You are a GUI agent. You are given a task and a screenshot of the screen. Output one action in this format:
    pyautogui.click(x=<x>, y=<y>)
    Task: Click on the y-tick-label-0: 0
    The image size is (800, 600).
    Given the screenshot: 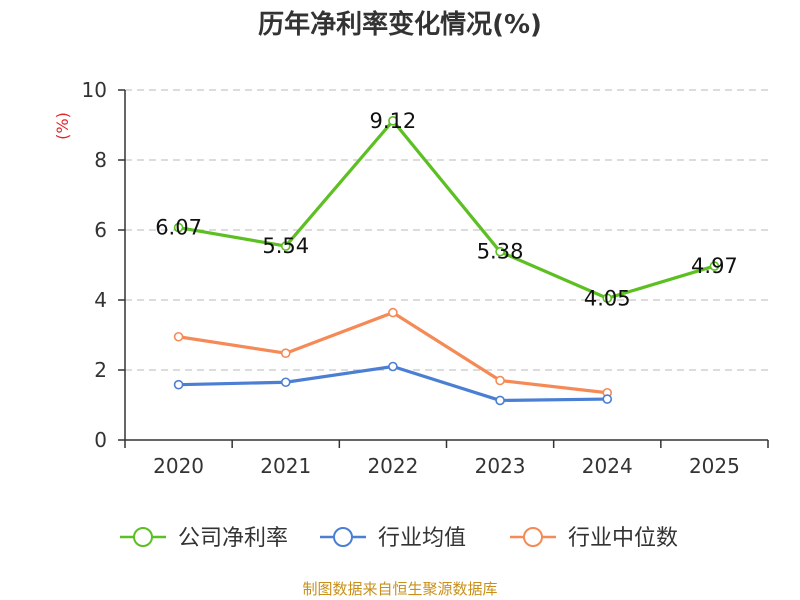 What is the action you would take?
    pyautogui.click(x=100, y=440)
    